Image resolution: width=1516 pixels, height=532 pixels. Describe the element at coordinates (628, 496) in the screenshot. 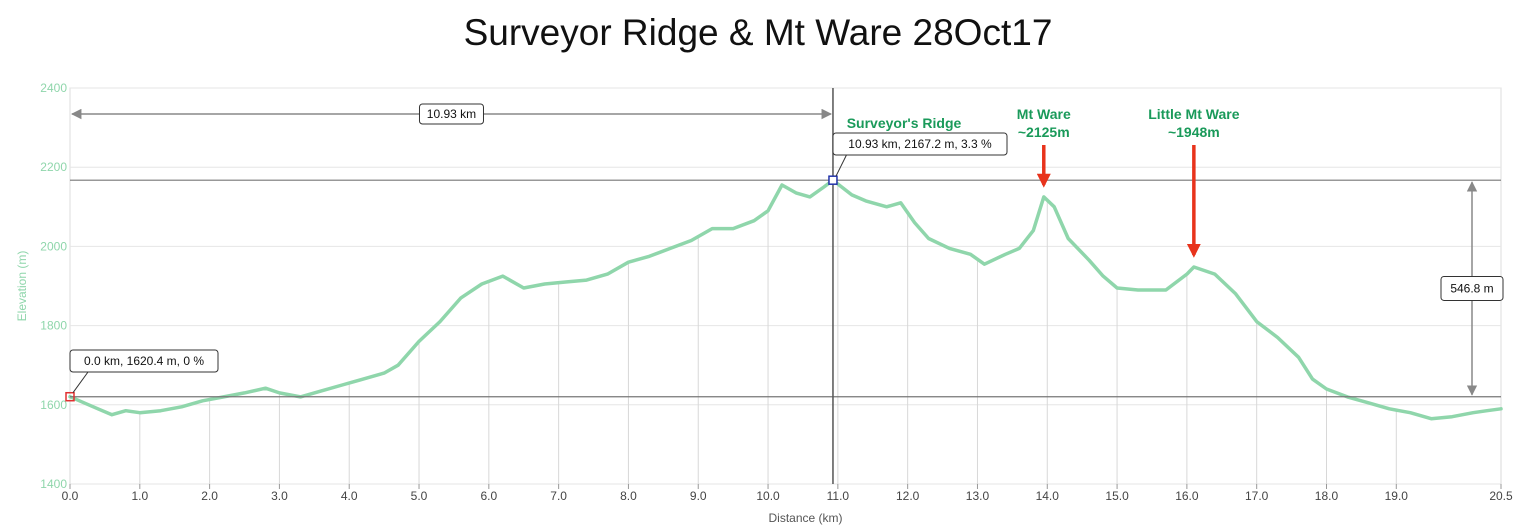

I see `x-tick-label: 8.0` at that location.